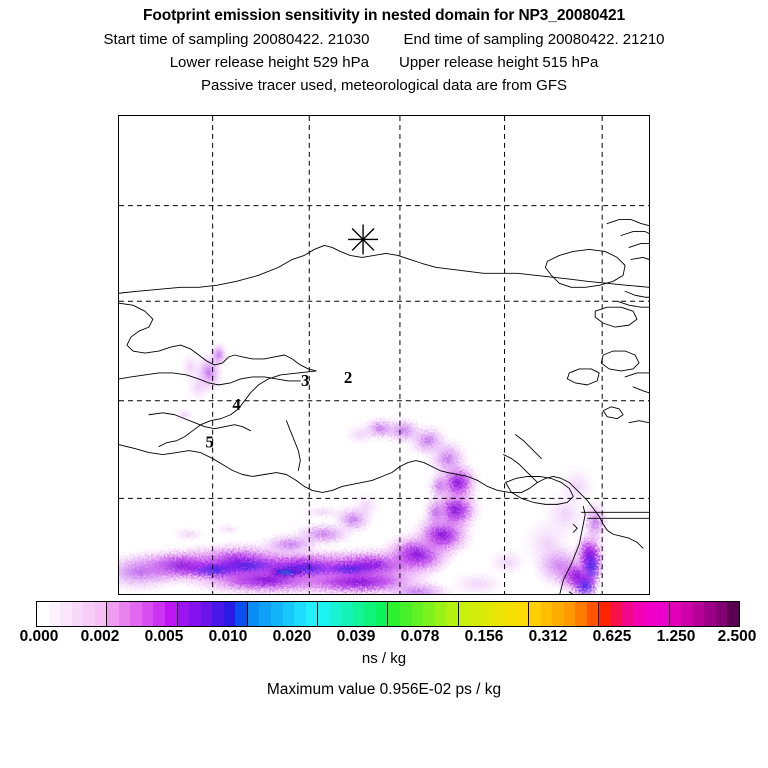  What do you see at coordinates (236, 404) in the screenshot?
I see `trajectory-label-4: 4` at bounding box center [236, 404].